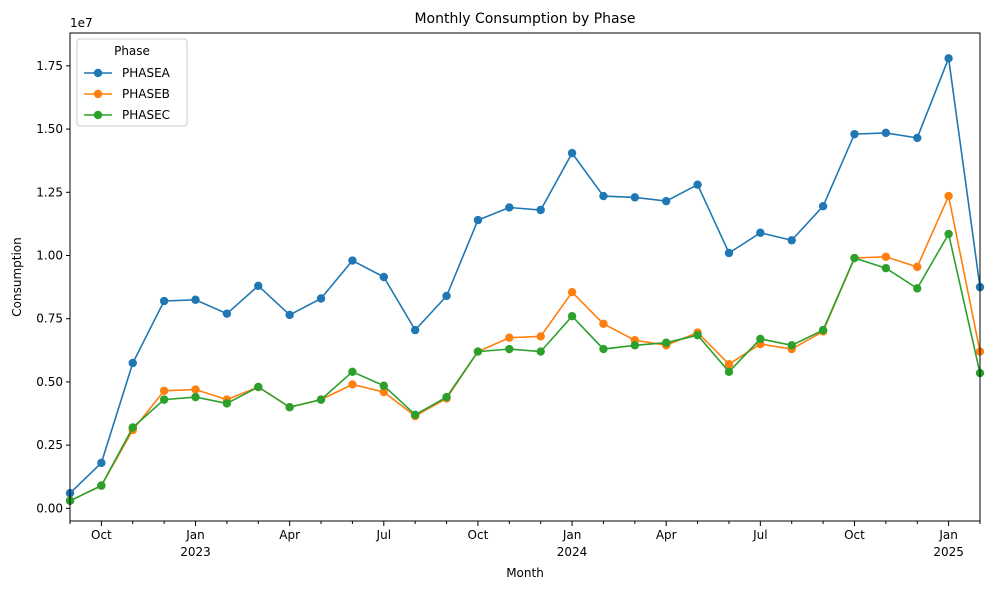 The width and height of the screenshot is (989, 590). Describe the element at coordinates (132, 51) in the screenshot. I see `legend-title: Phase` at that location.